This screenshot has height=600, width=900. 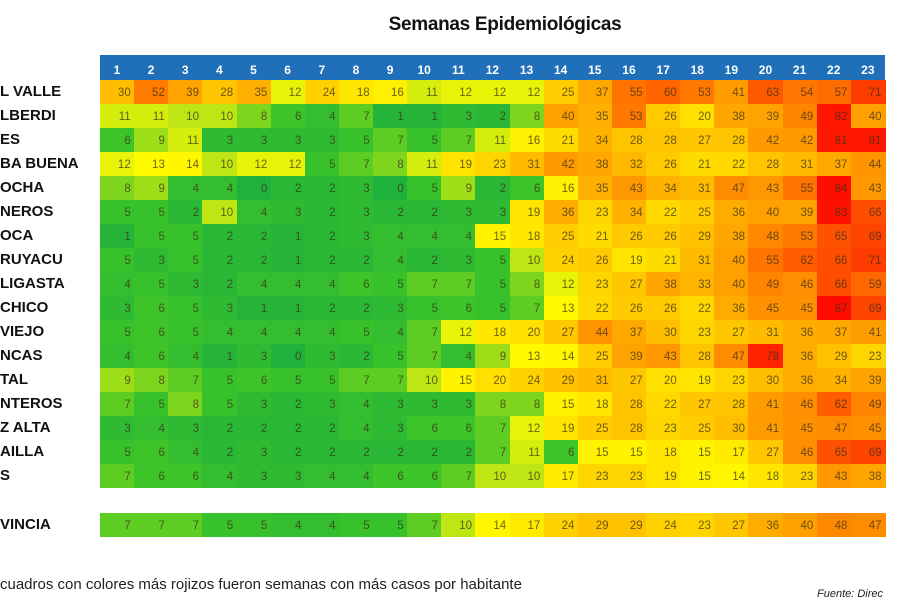 I want to click on heatmap-row-label: VIEJO, so click(x=22, y=331).